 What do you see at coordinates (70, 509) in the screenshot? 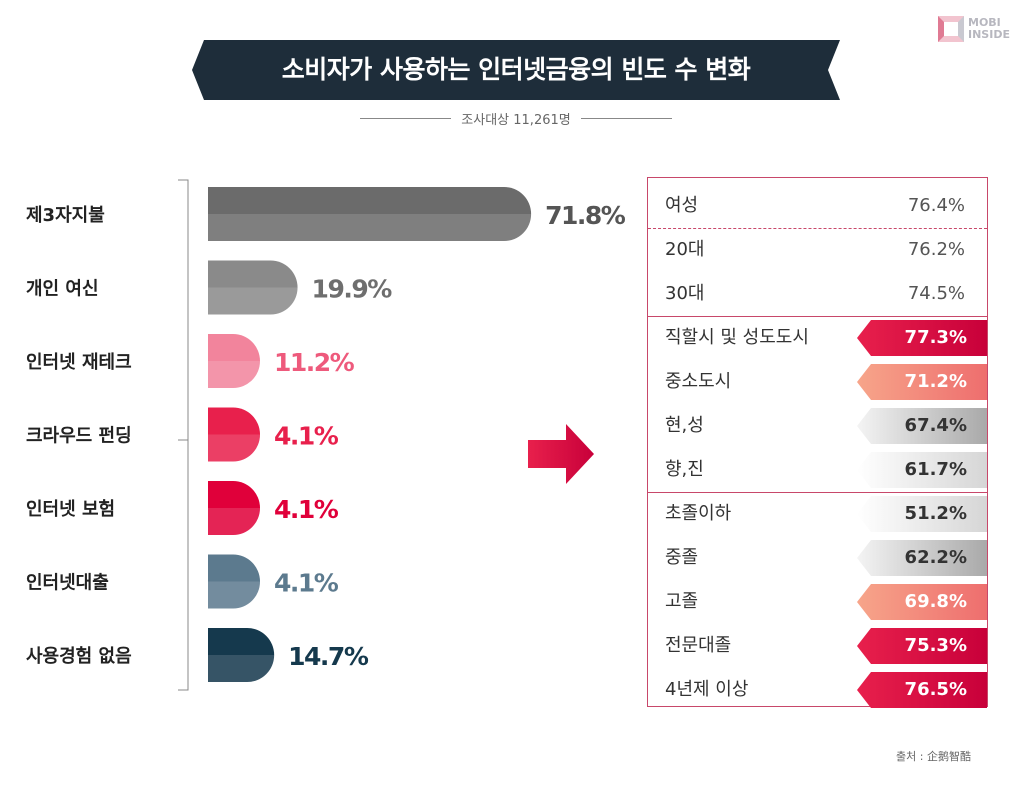
I see `category-label: 인터넷 보험` at bounding box center [70, 509].